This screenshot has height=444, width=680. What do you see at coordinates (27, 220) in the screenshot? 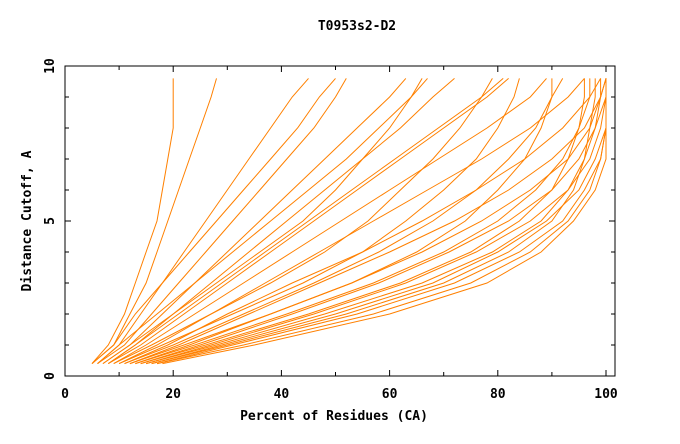
I see `y-axis-label: Distance Cutoff, A` at bounding box center [27, 220].